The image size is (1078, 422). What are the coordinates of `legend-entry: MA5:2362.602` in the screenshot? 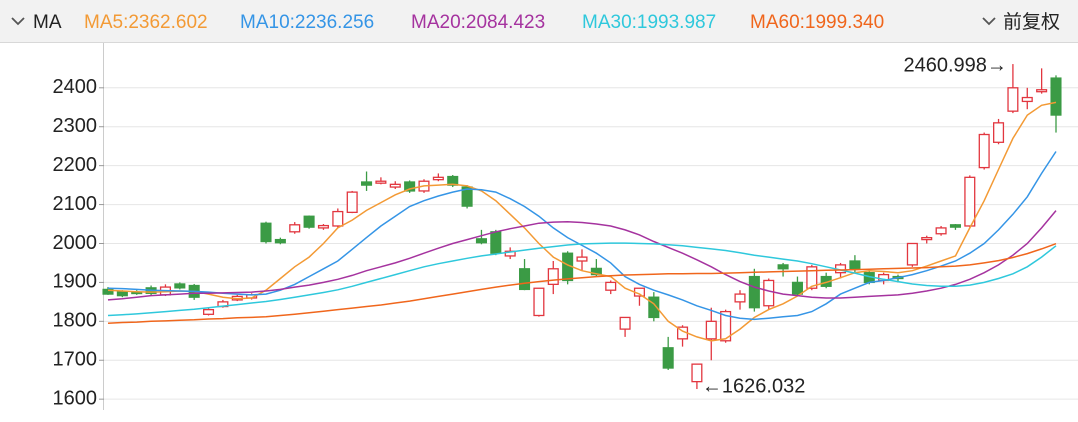 It's located at (146, 22).